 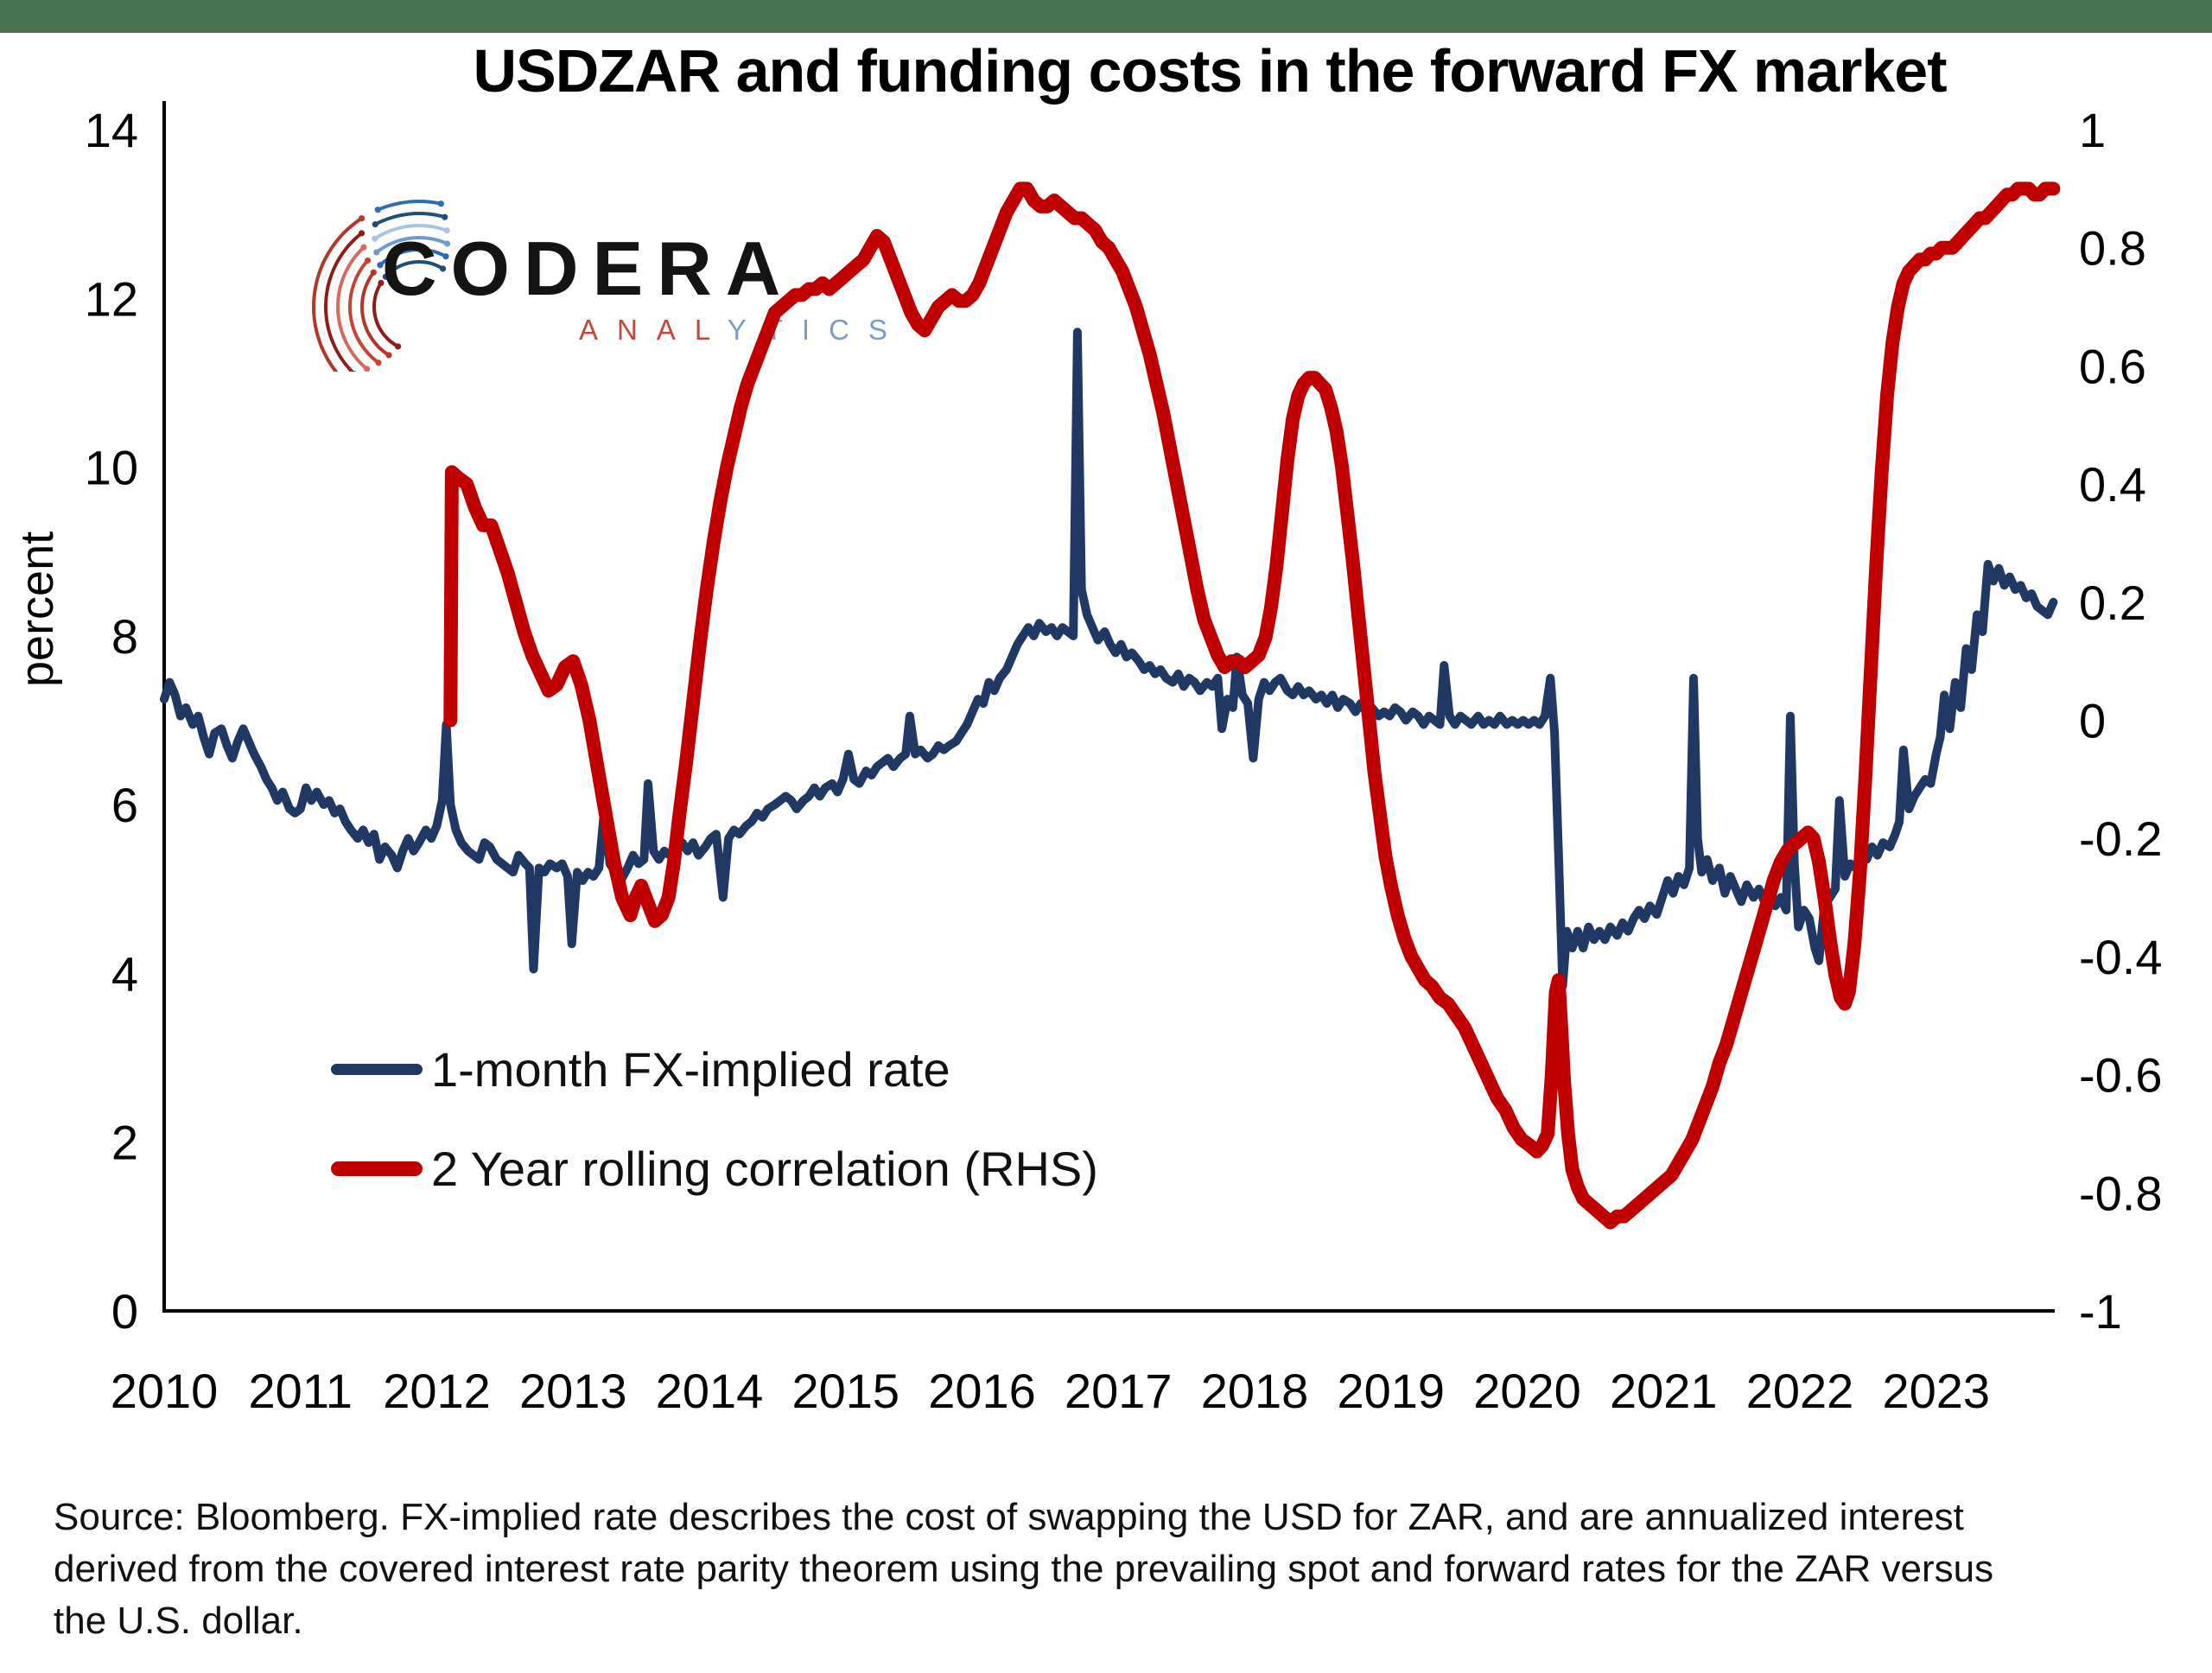 What do you see at coordinates (2121, 1193) in the screenshot?
I see `svg-text: -0.8` at bounding box center [2121, 1193].